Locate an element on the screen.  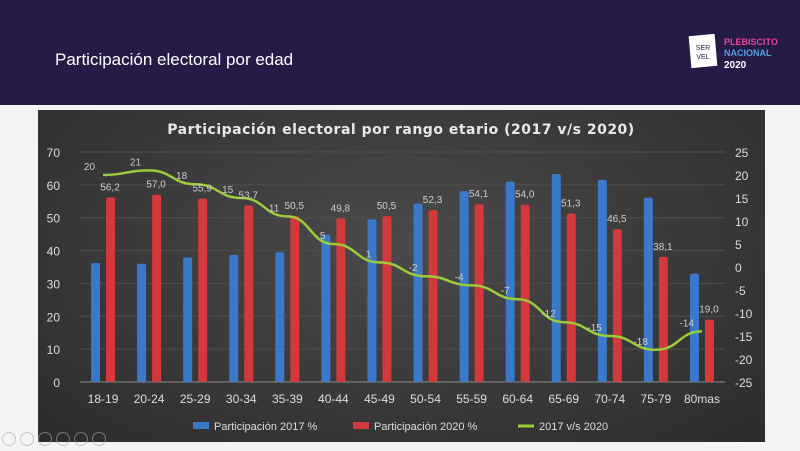
right-axis-tick: 5 is located at coordinates (738, 245).